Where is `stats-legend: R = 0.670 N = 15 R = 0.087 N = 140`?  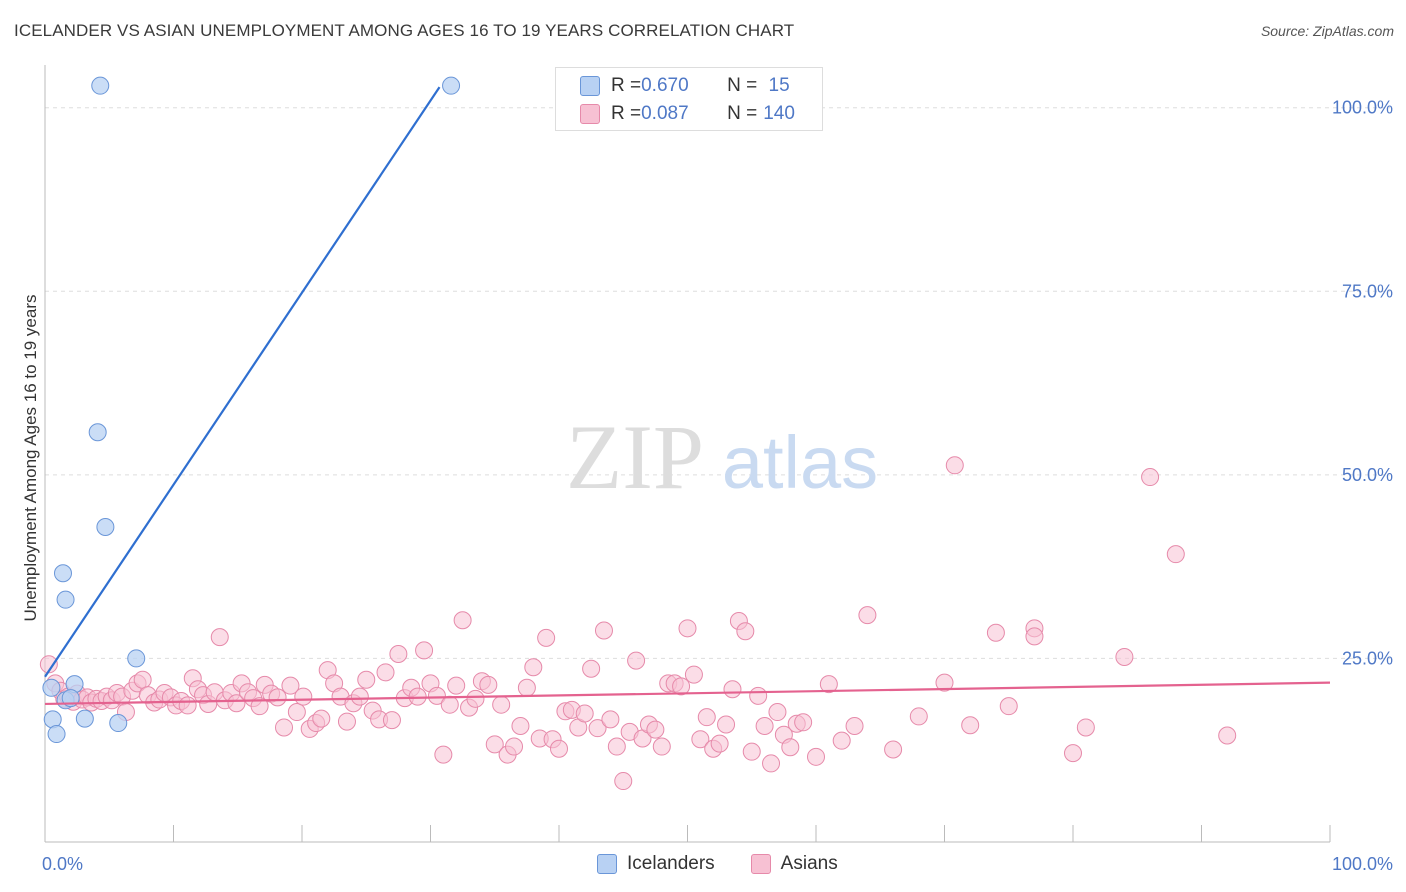 stats-legend: R = 0.670 N = 15 R = 0.087 N = 140 is located at coordinates (689, 99).